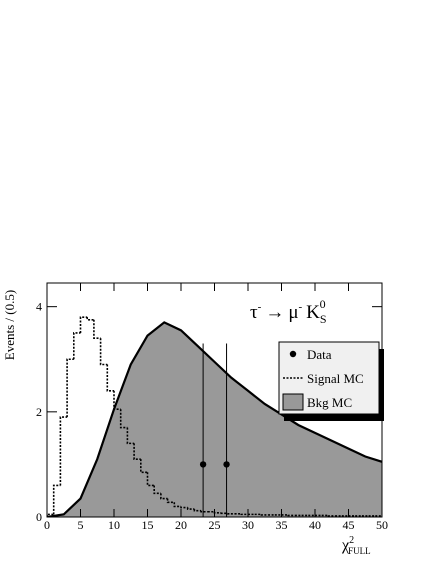  Describe the element at coordinates (319, 354) in the screenshot. I see `legend-label: Data` at that location.